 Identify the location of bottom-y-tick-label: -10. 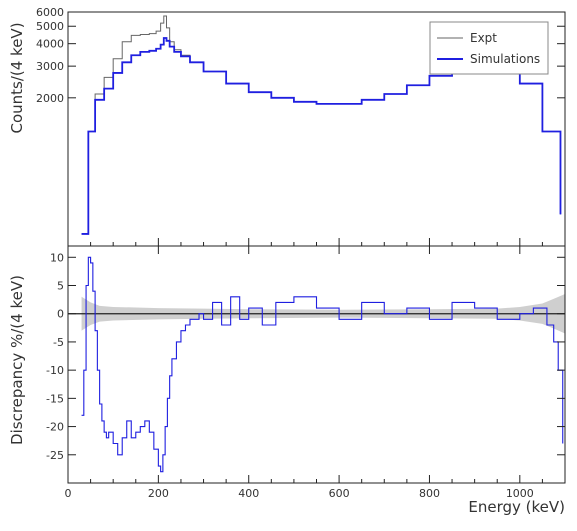
(55, 370).